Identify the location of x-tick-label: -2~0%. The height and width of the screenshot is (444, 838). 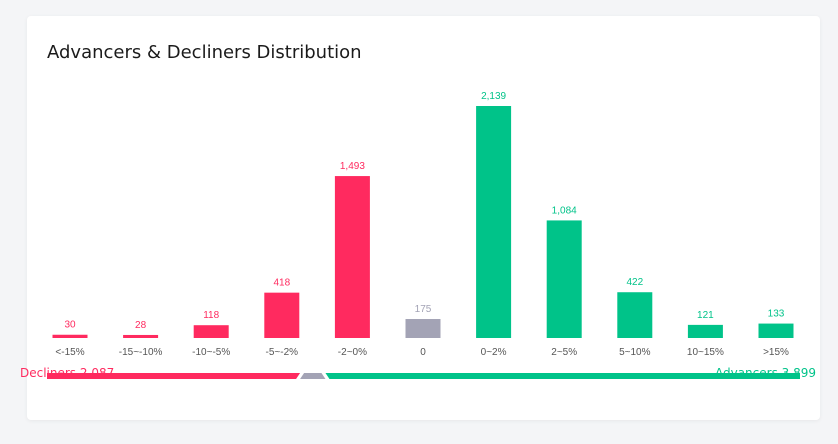
(352, 352).